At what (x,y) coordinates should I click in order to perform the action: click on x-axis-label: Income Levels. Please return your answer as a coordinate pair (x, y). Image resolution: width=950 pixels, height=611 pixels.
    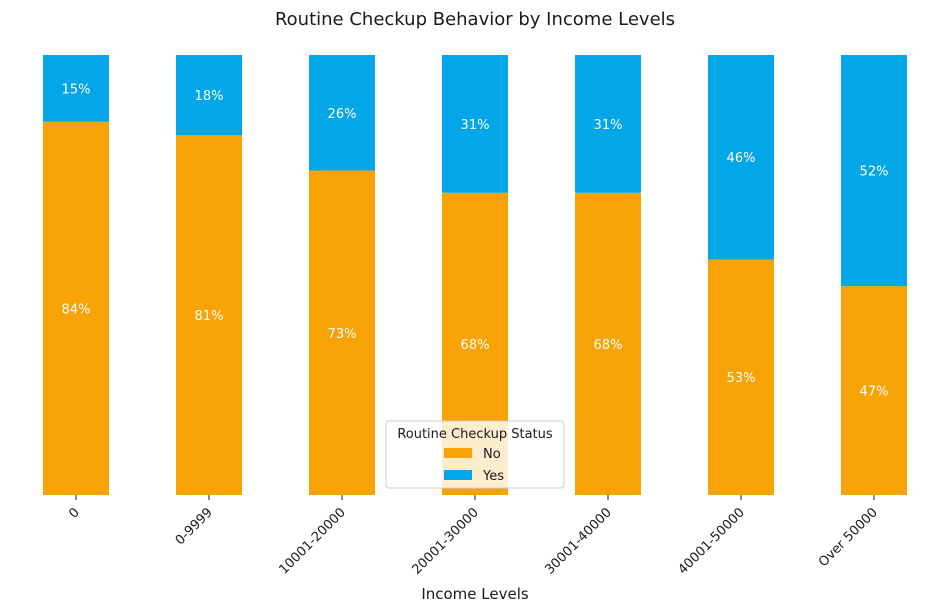
    Looking at the image, I should click on (475, 594).